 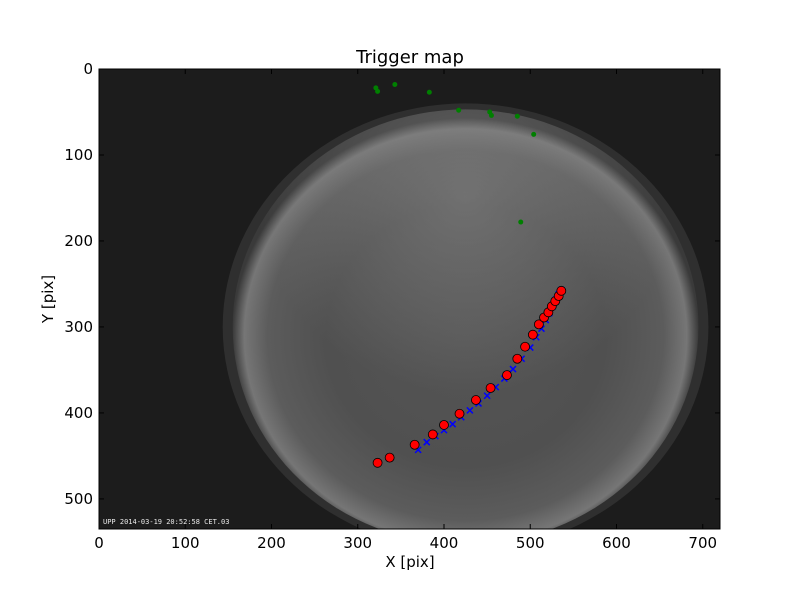 What do you see at coordinates (78, 241) in the screenshot?
I see `y-tick-label: 200` at bounding box center [78, 241].